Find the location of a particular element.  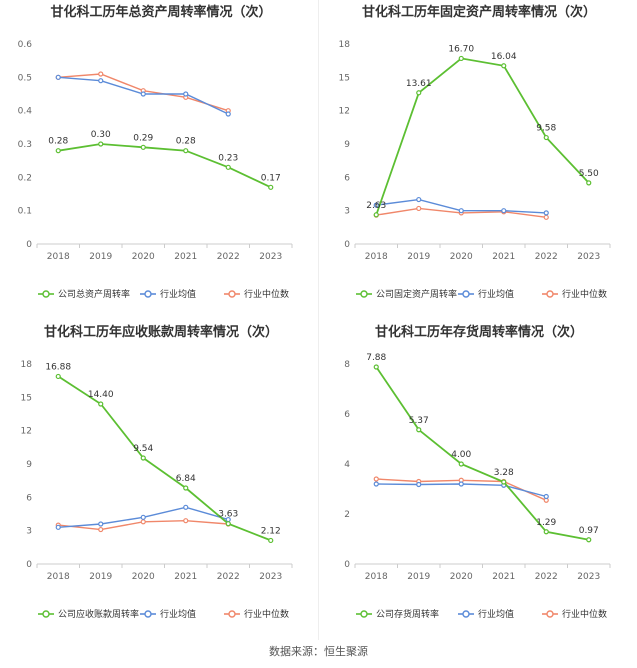

data-source-note: 数据来源：恒生聚源 is located at coordinates (318, 651).